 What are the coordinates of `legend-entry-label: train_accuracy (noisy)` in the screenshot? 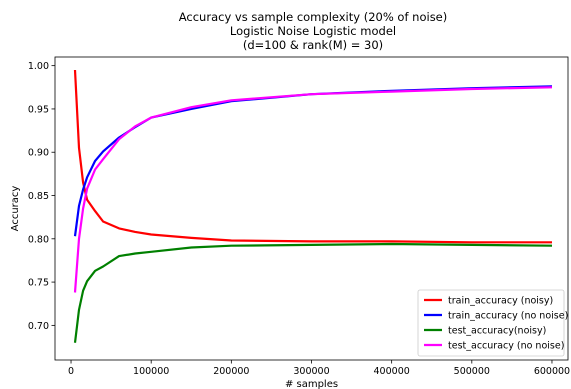 It's located at (500, 301).